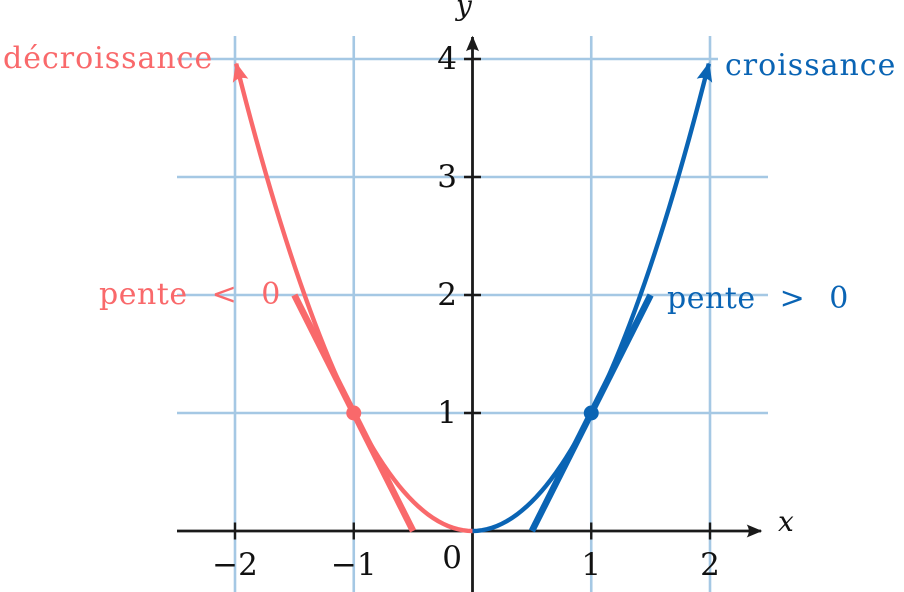 This screenshot has height=592, width=904. I want to click on y-tick-label-2: 2, so click(447, 295).